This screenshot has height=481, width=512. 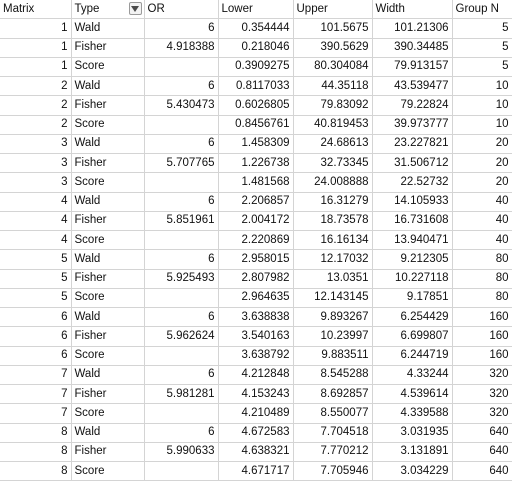 What do you see at coordinates (412, 298) in the screenshot?
I see `cell-width: 9.17851` at bounding box center [412, 298].